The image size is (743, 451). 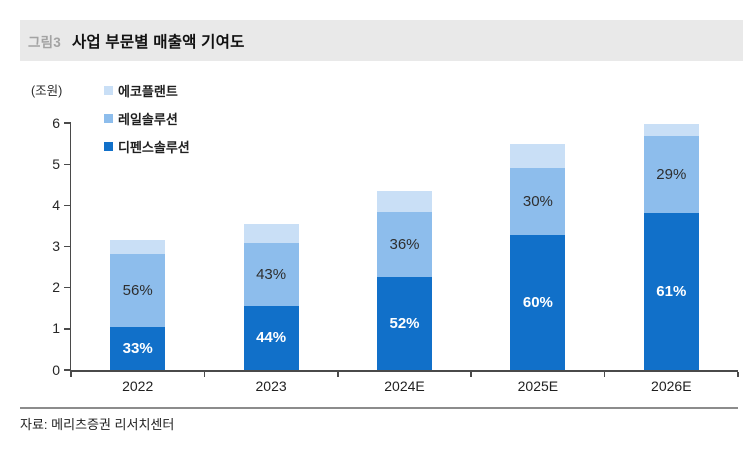 I want to click on bar-segment-percent-label: 29%, so click(x=671, y=175).